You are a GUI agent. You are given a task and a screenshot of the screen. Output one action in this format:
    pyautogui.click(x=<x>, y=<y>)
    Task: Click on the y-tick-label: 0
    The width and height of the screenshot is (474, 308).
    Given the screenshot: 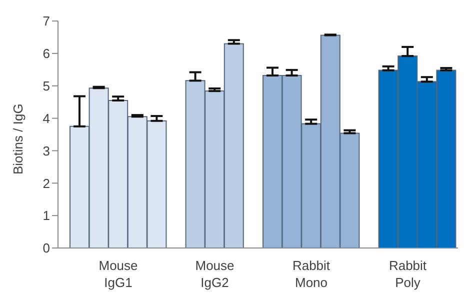 What is the action you would take?
    pyautogui.click(x=46, y=248)
    